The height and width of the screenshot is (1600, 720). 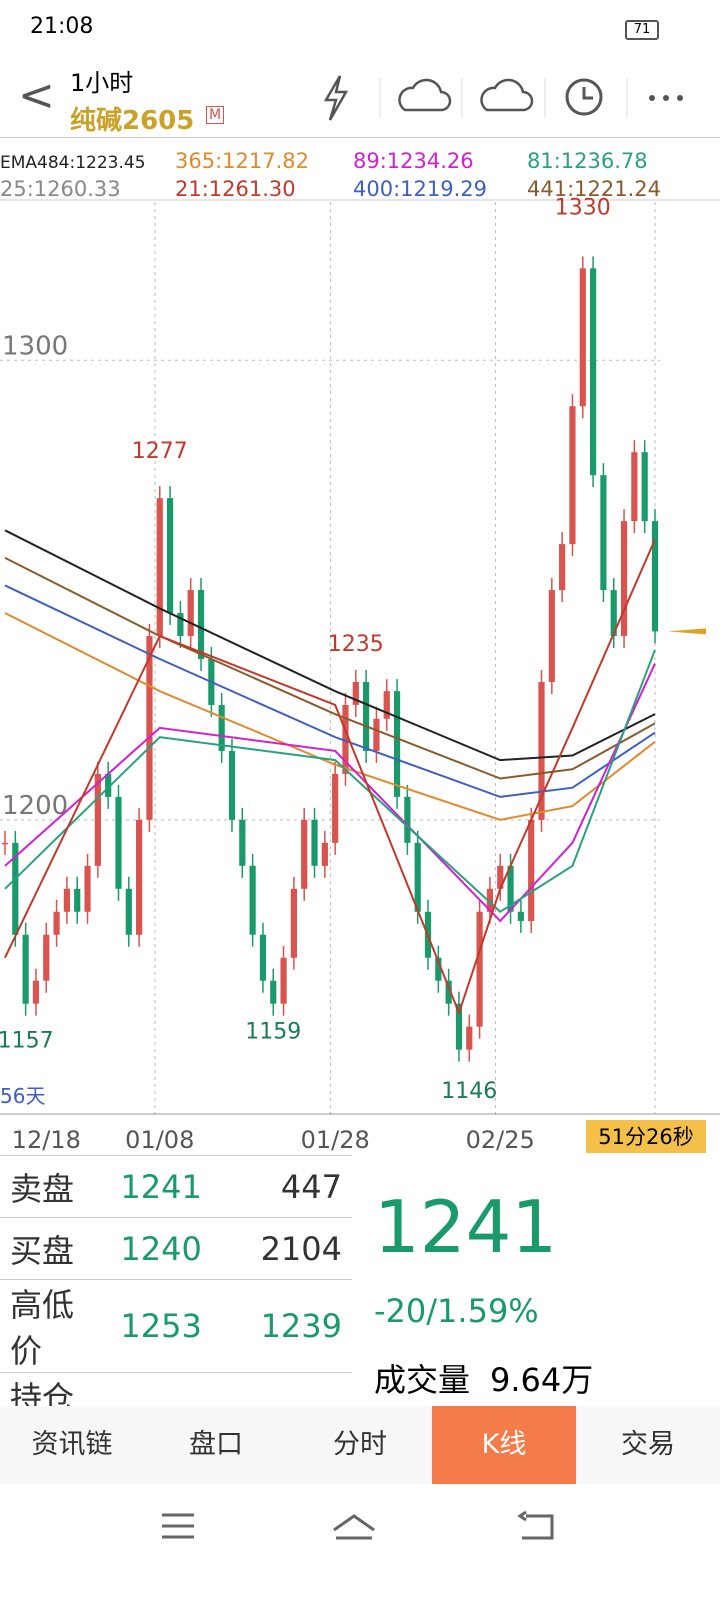 I want to click on countdown-bg, so click(x=646, y=1136).